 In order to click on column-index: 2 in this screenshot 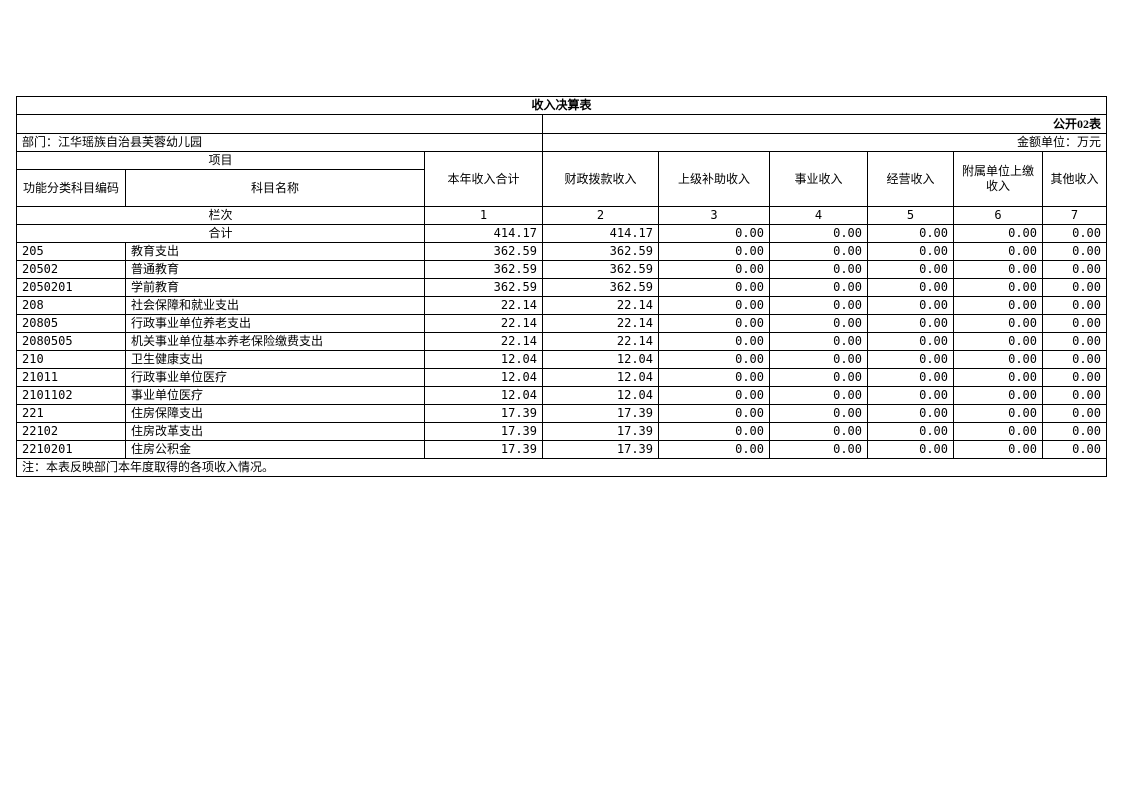, I will do `click(600, 215)`.